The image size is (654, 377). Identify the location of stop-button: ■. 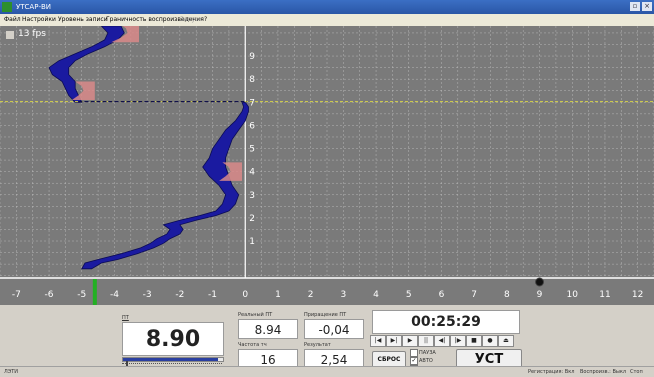
(474, 341).